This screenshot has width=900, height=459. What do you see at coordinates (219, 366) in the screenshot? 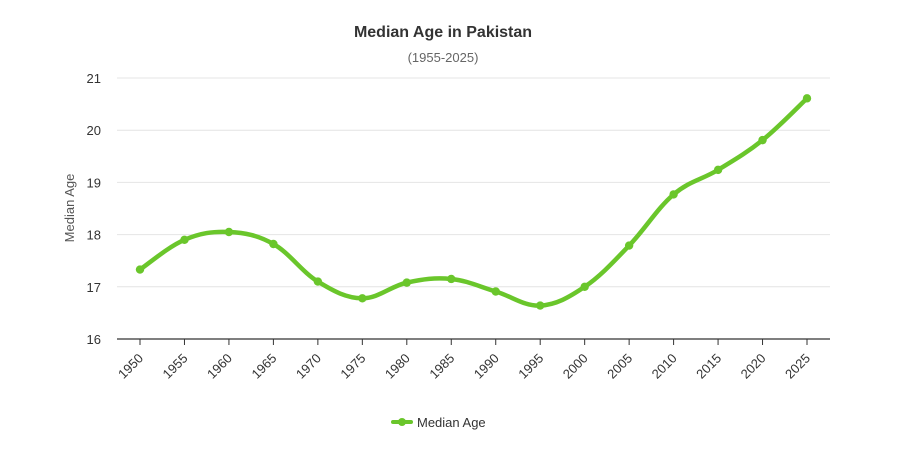
I see `x-tick-label: 1960` at bounding box center [219, 366].